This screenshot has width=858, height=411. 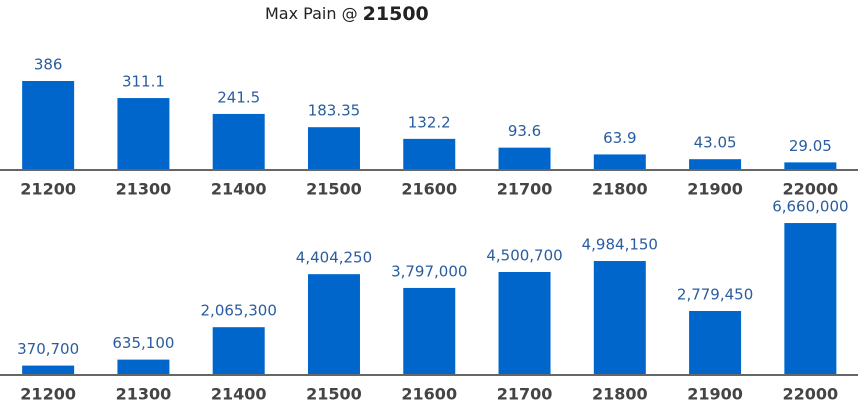 What do you see at coordinates (48, 349) in the screenshot?
I see `value-label: 370,700` at bounding box center [48, 349].